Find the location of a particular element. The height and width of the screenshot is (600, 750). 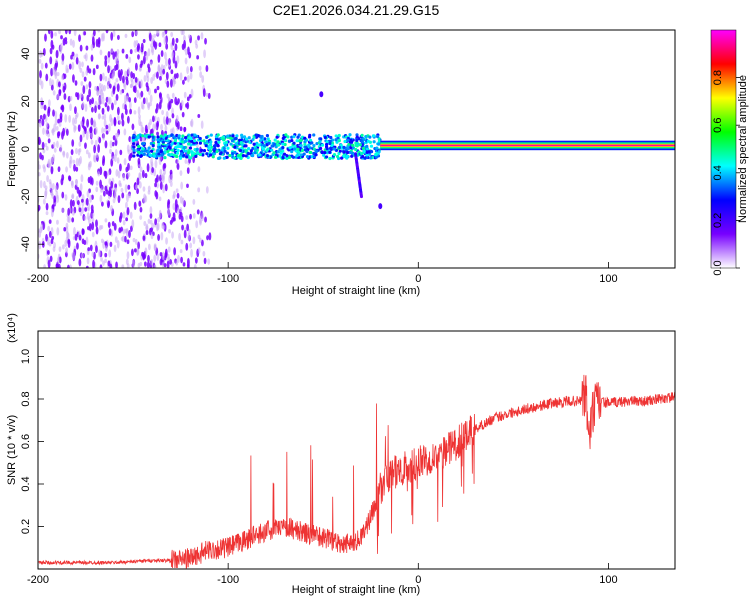

snr-y-tick-label: 0.2 is located at coordinates (26, 526).